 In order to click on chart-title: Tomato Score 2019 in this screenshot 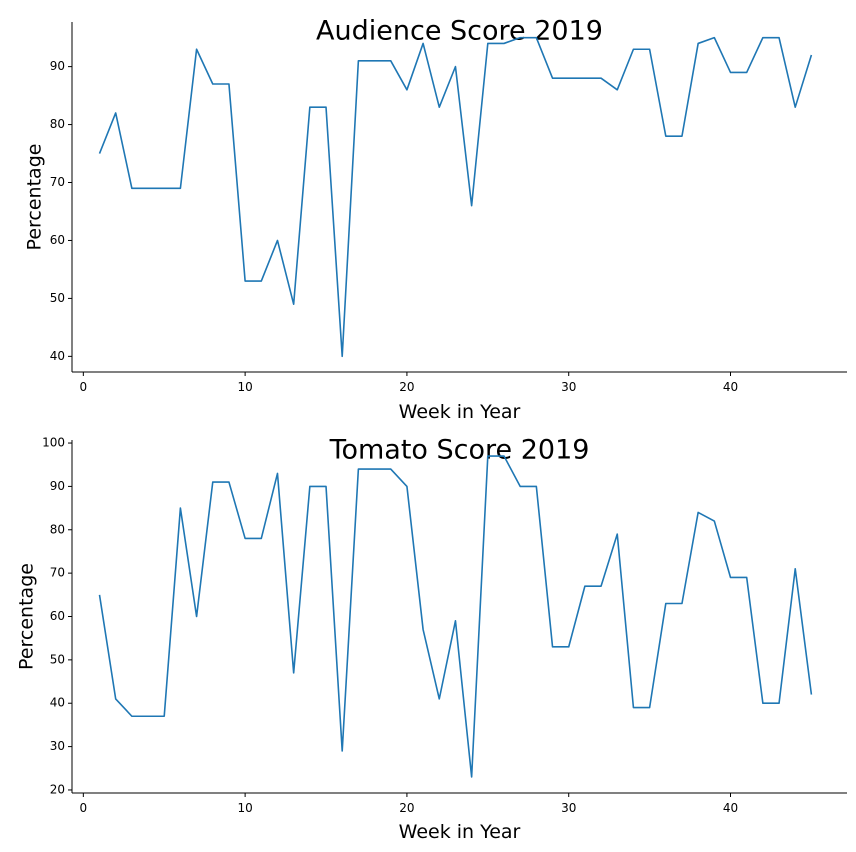, I will do `click(459, 450)`.